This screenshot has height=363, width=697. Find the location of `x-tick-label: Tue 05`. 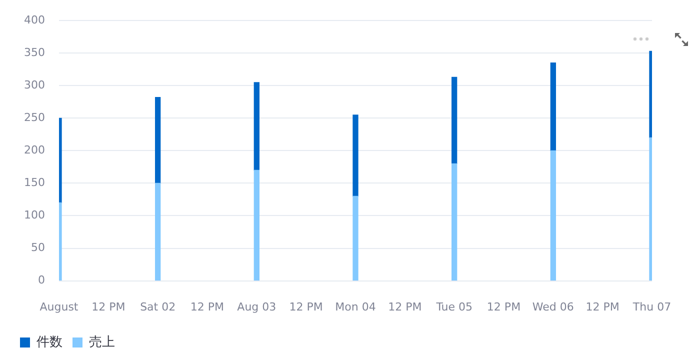

x-tick-label: Tue 05 is located at coordinates (453, 307).